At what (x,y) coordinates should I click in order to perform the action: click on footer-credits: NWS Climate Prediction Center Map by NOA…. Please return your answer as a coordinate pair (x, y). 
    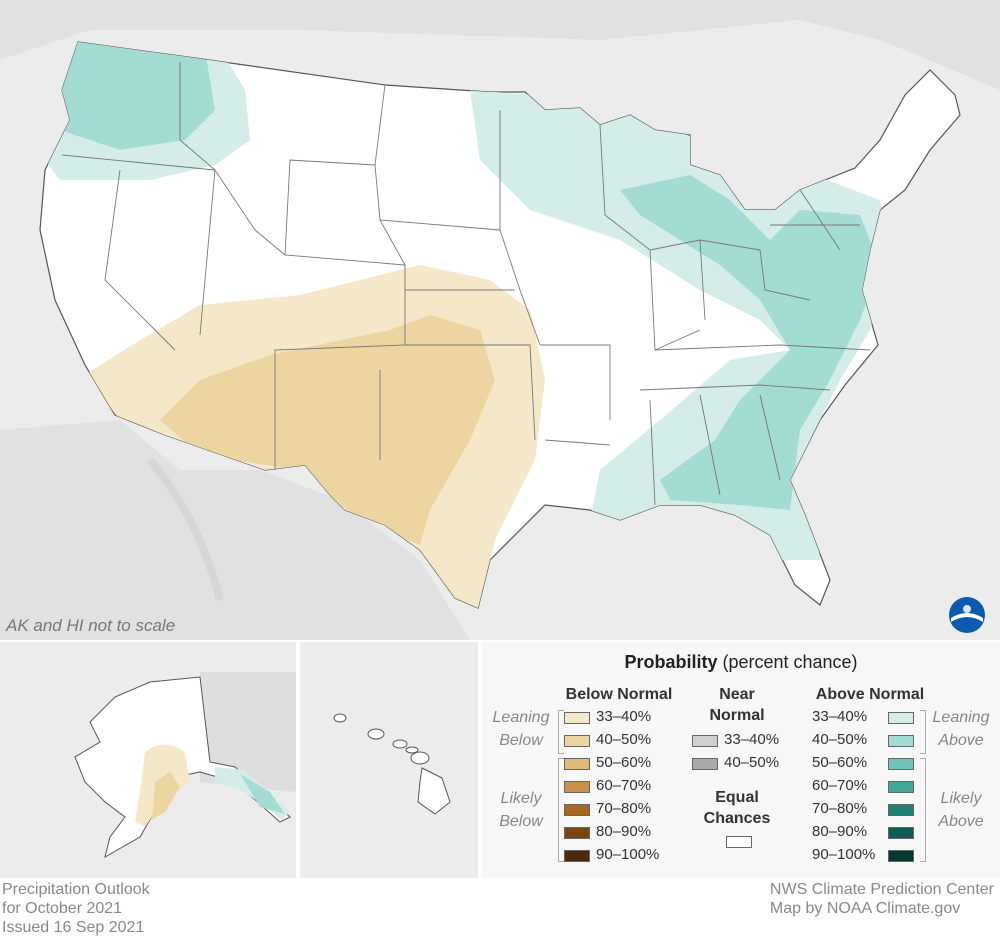
    Looking at the image, I should click on (882, 899).